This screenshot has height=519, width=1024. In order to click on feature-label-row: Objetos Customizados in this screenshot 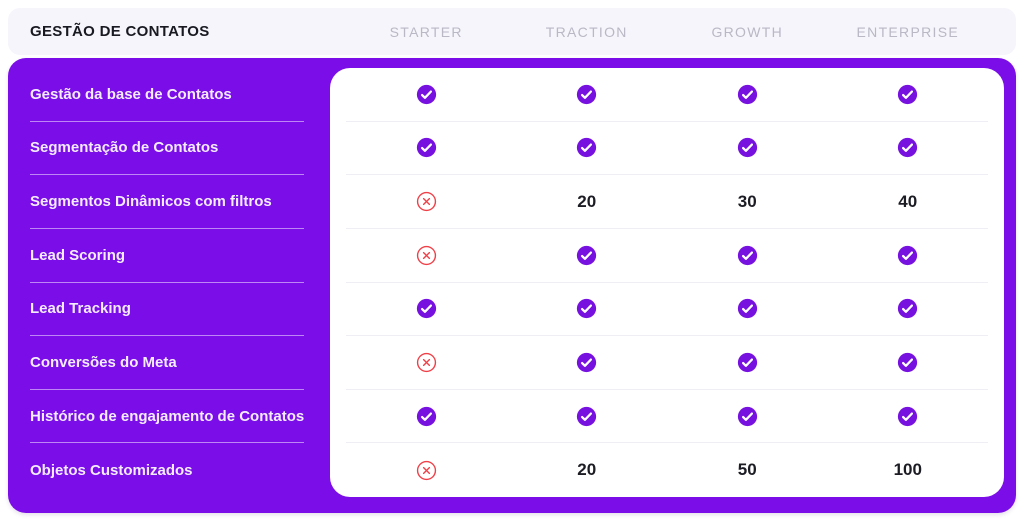, I will do `click(167, 470)`.